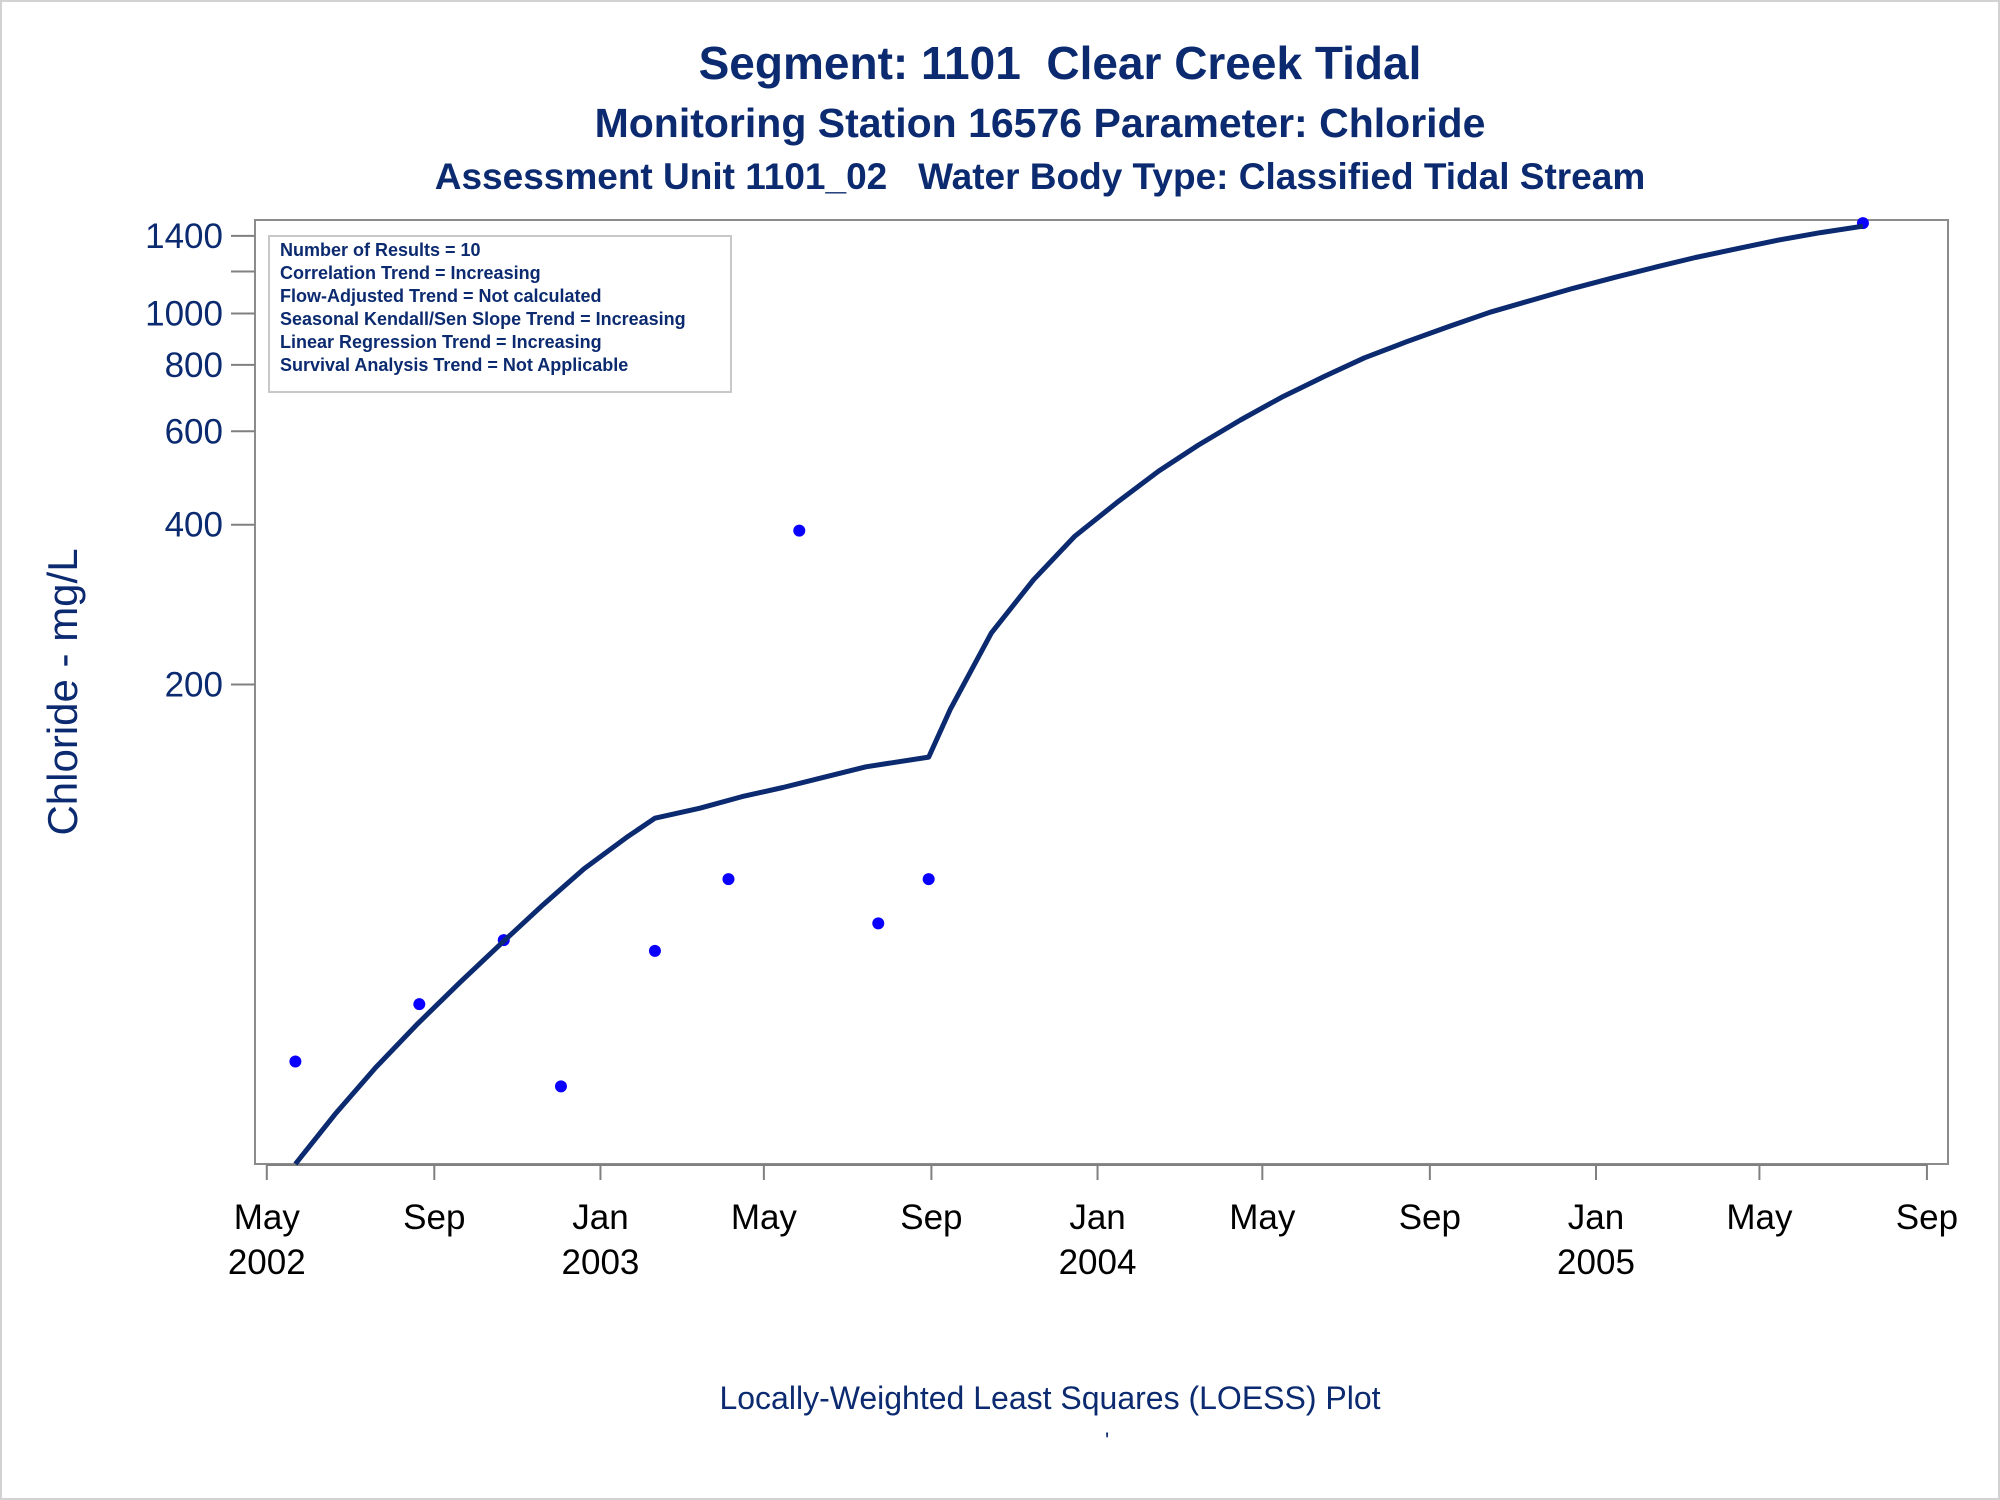  Describe the element at coordinates (410, 273) in the screenshot. I see `trend-stat-line: Correlation Trend = Increasing` at that location.